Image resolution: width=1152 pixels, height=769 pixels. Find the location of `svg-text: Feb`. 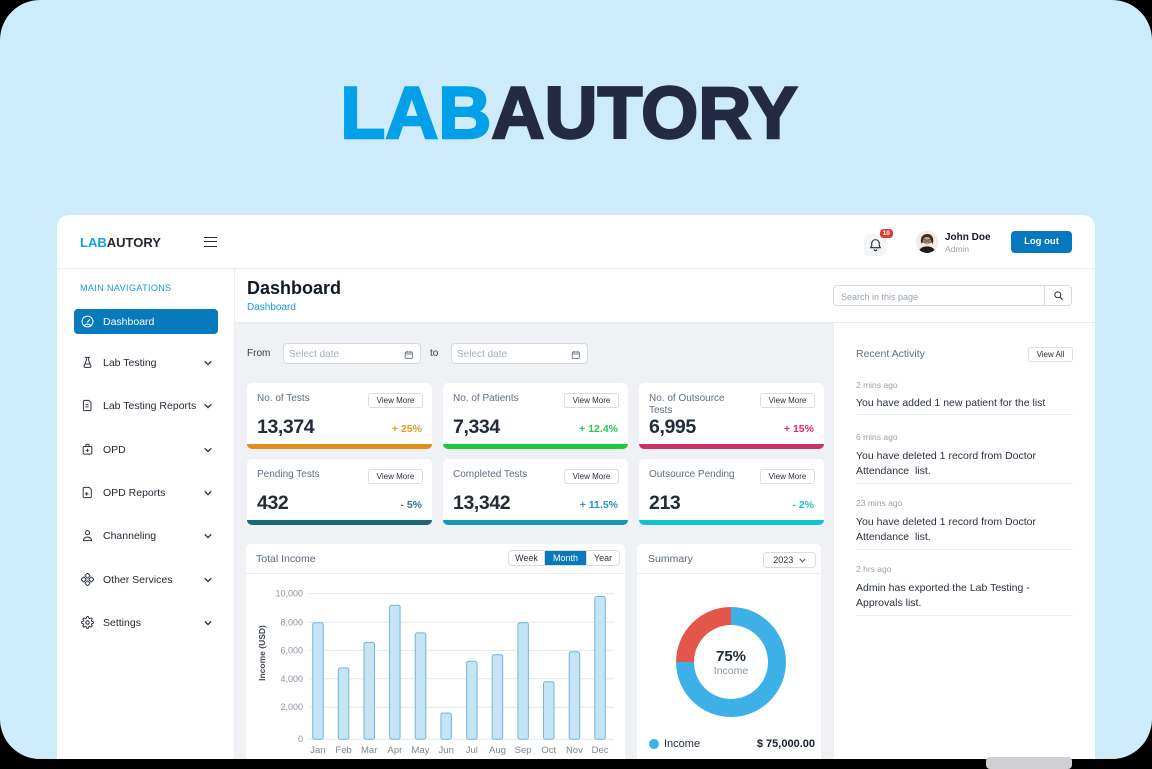

svg-text: Feb is located at coordinates (343, 750).